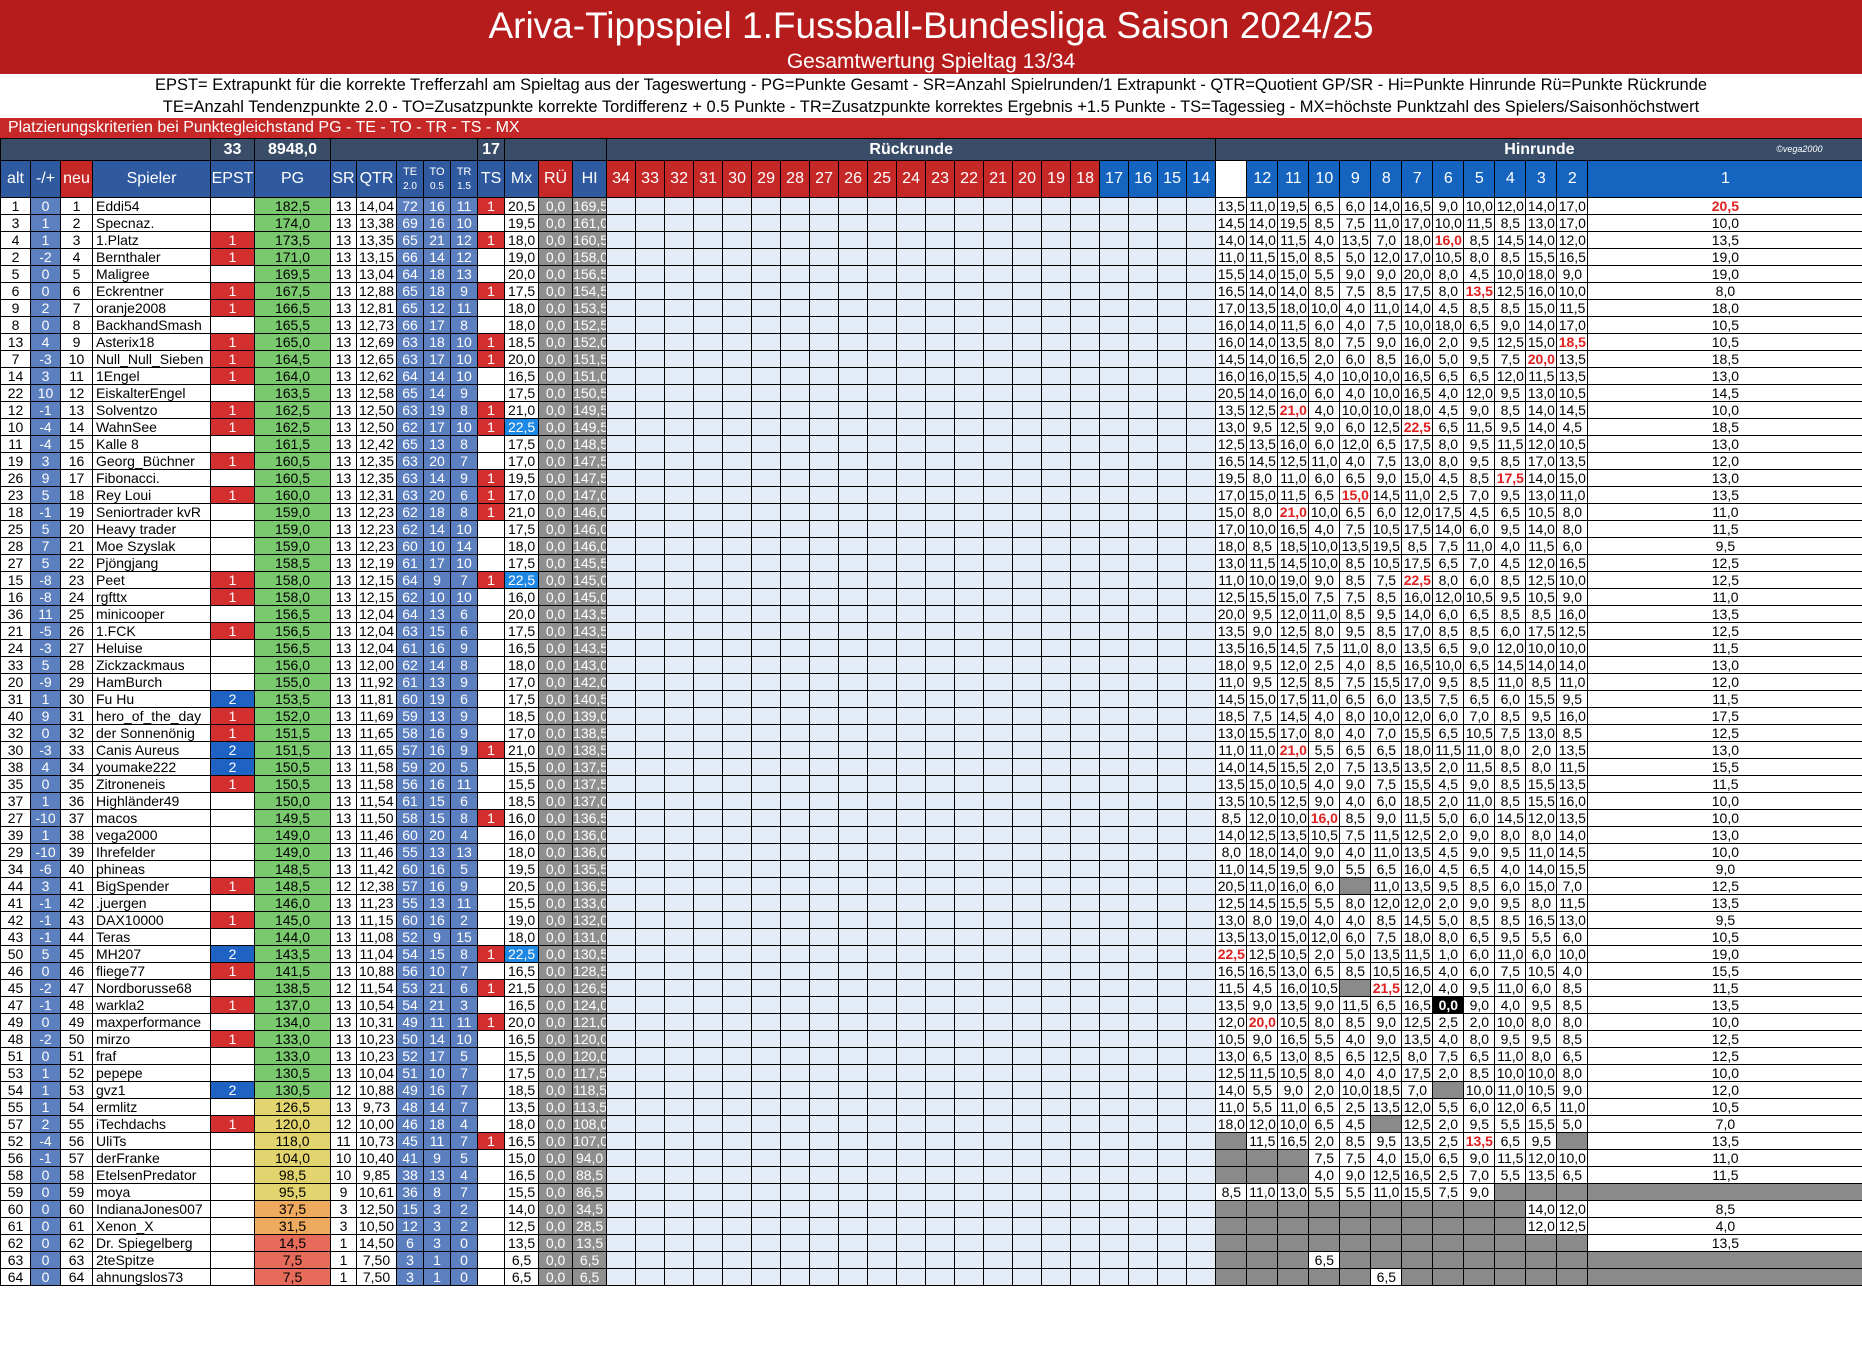 The height and width of the screenshot is (1368, 1862). Describe the element at coordinates (151, 1141) in the screenshot. I see `player-name: UliTs` at that location.